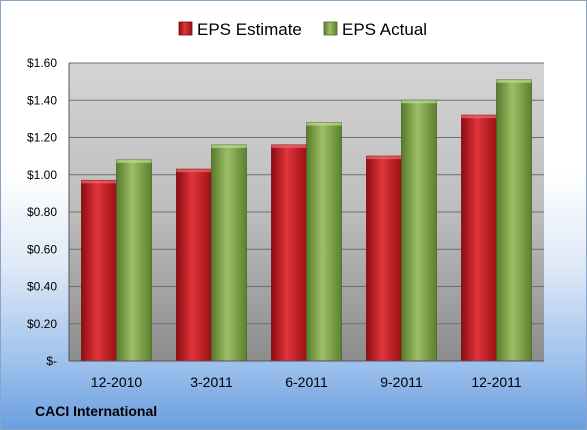  I want to click on y-tick-label: $0.60, so click(42, 249).